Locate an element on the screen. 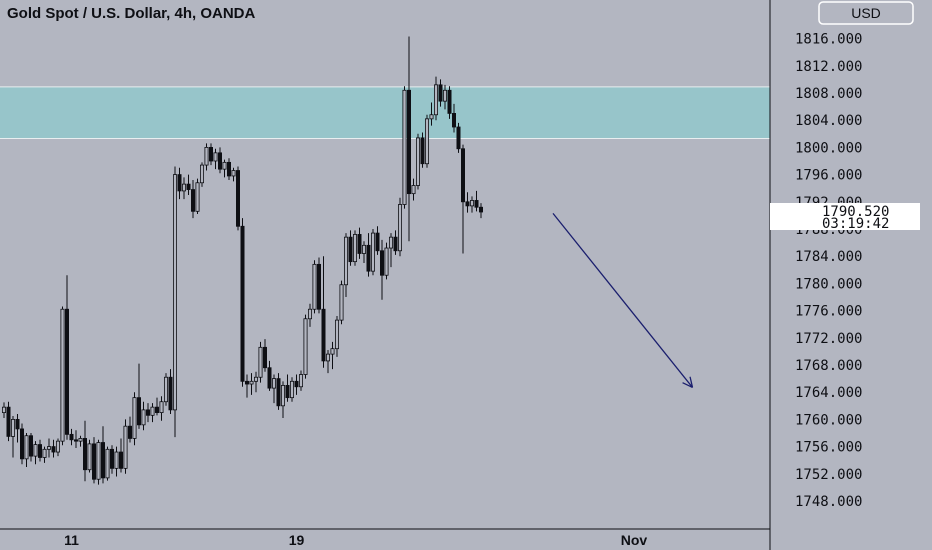 This screenshot has width=932, height=550. price-label-background is located at coordinates (845, 216).